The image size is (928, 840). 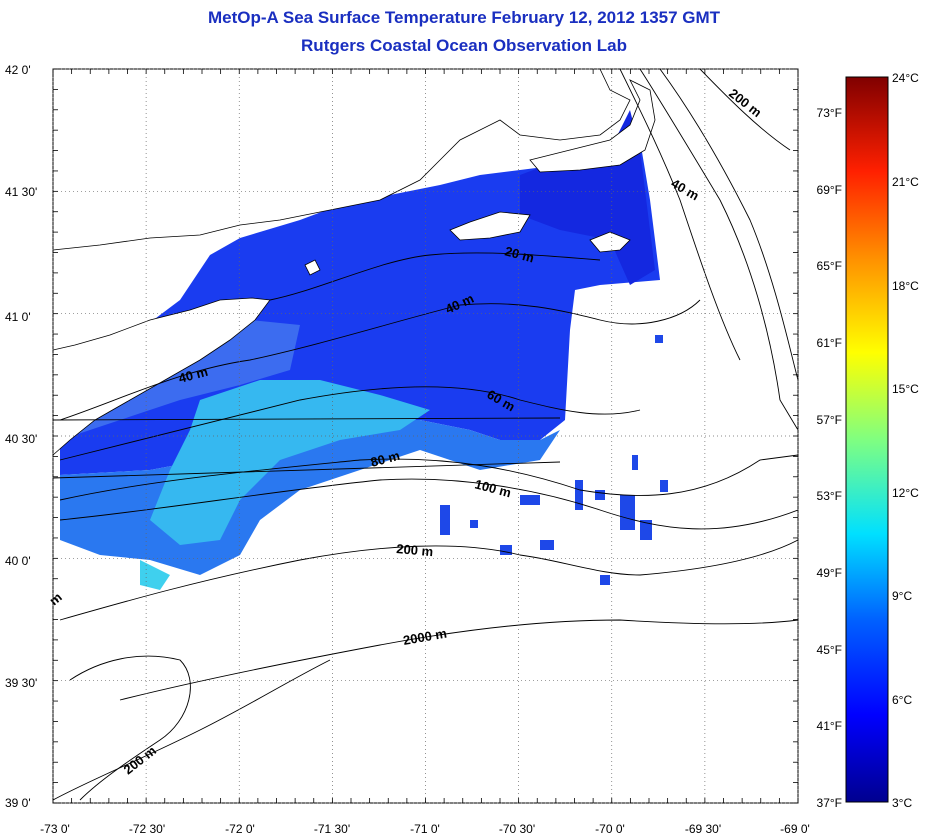 What do you see at coordinates (902, 803) in the screenshot?
I see `colorbar-label-c: 3°C` at bounding box center [902, 803].